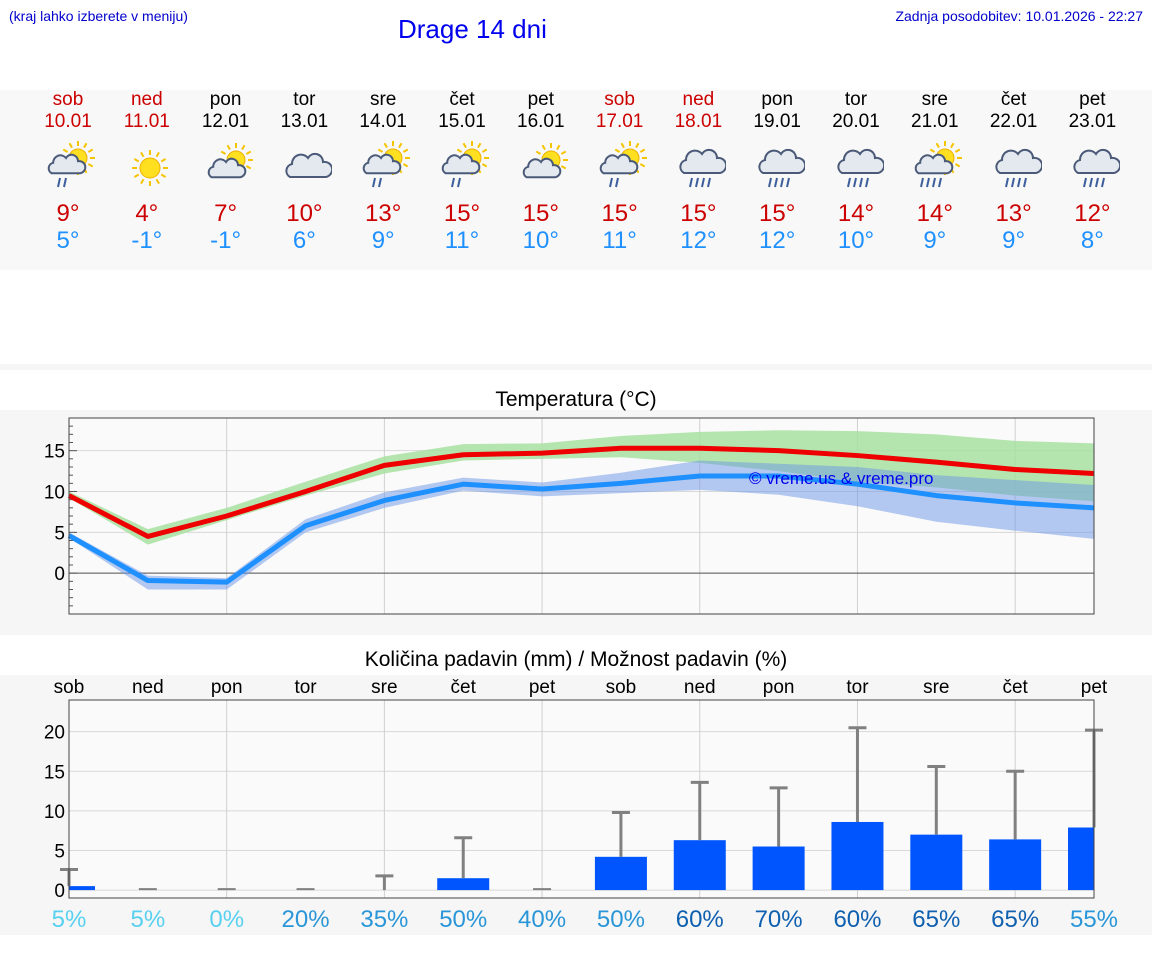 The width and height of the screenshot is (1152, 975). I want to click on y-tick-label: 15, so click(54, 772).